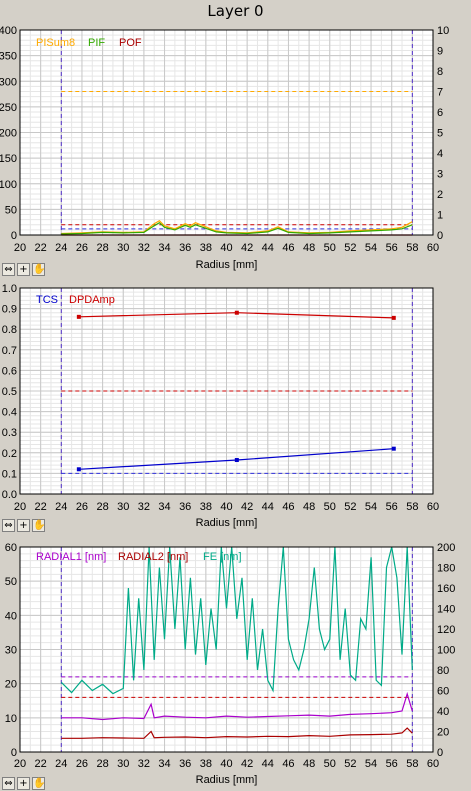 The image size is (471, 791). What do you see at coordinates (71, 557) in the screenshot?
I see `legend-entry: RADIAL1 [nm]` at bounding box center [71, 557].